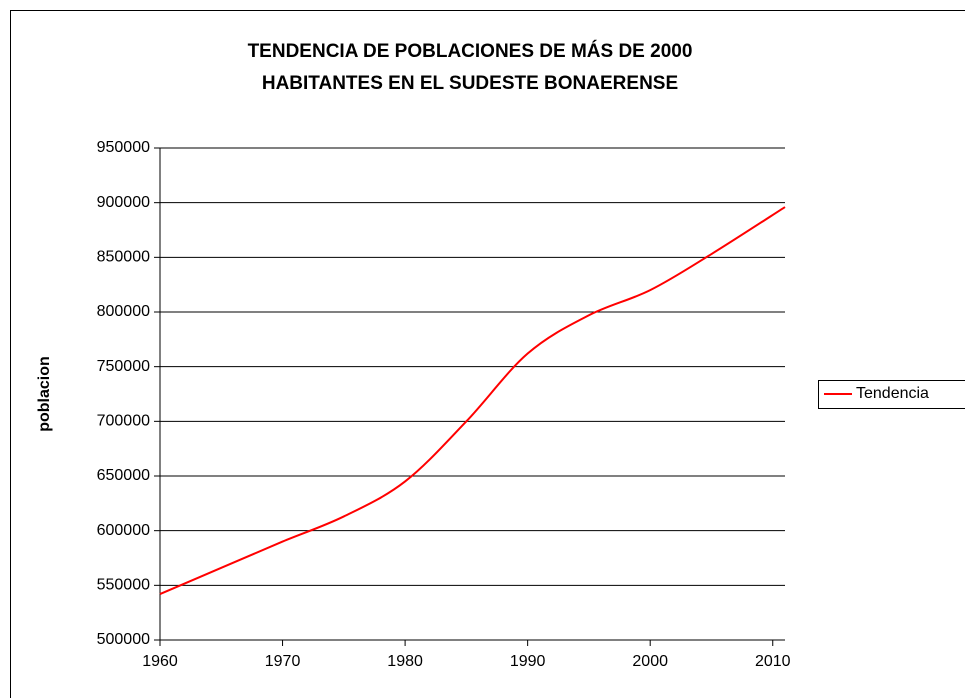 This screenshot has height=698, width=965. Describe the element at coordinates (470, 51) in the screenshot. I see `chart-title: TENDENCIA DE POBLACIONES DE MÁS DE 2000` at that location.